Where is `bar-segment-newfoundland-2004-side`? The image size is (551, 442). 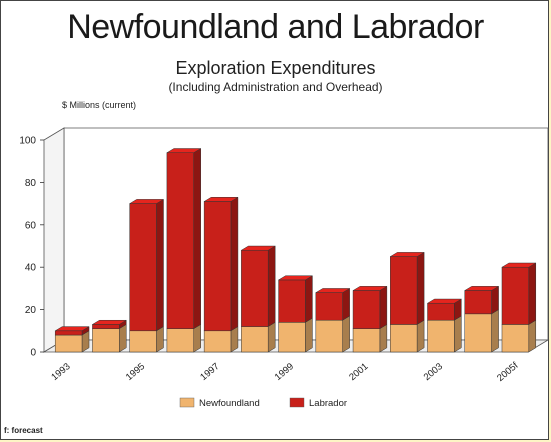
bar-segment-newfoundland-2004-side is located at coordinates (495, 331).